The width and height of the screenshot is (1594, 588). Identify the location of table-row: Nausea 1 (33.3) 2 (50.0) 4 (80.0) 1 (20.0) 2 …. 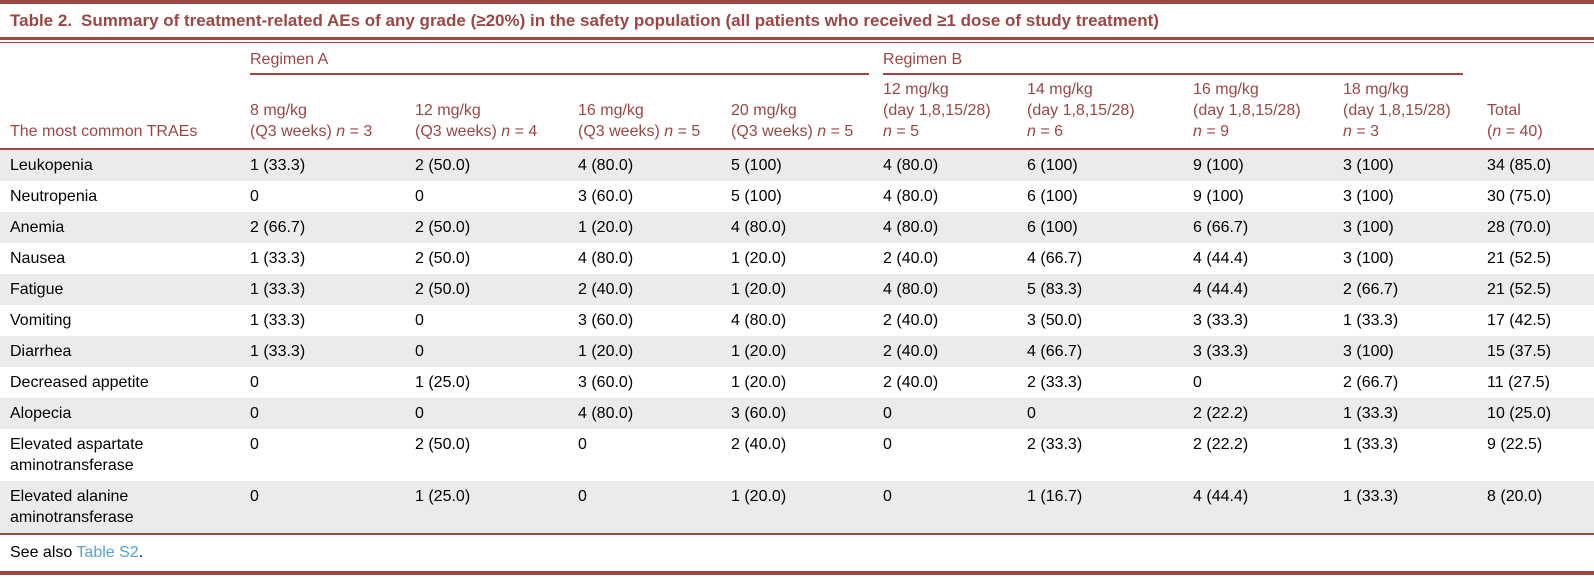
(797, 258).